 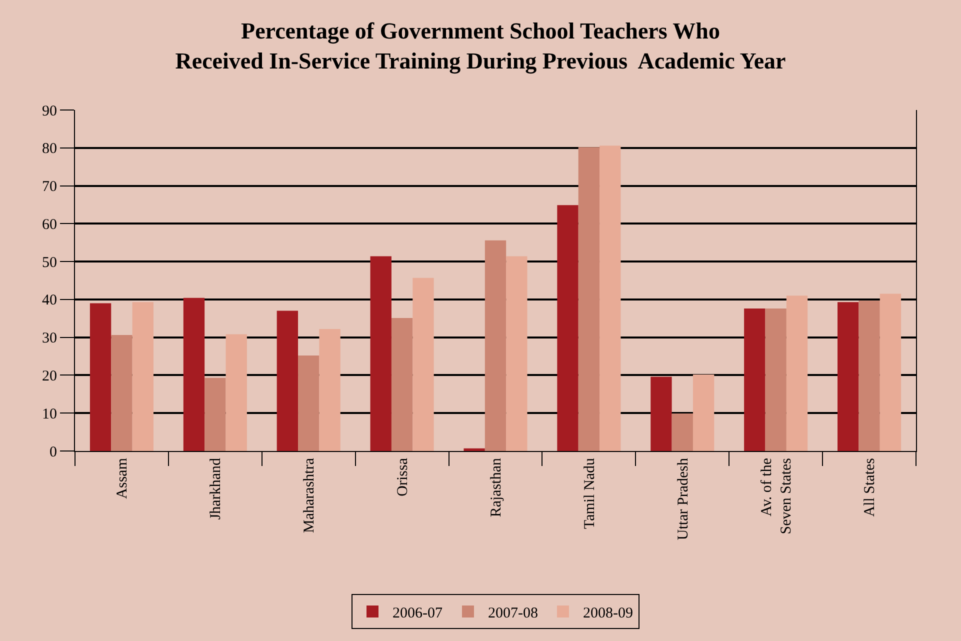 What do you see at coordinates (402, 477) in the screenshot?
I see `x-tick-label: Orissa` at bounding box center [402, 477].